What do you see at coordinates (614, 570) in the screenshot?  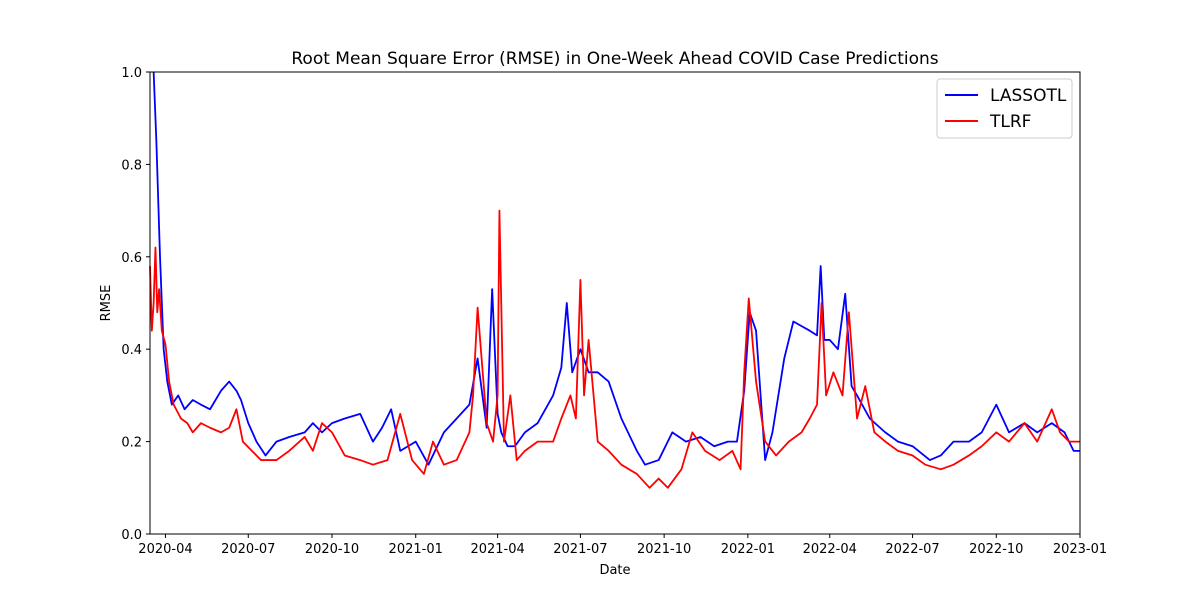 I see `x-axis-title: Date` at bounding box center [614, 570].